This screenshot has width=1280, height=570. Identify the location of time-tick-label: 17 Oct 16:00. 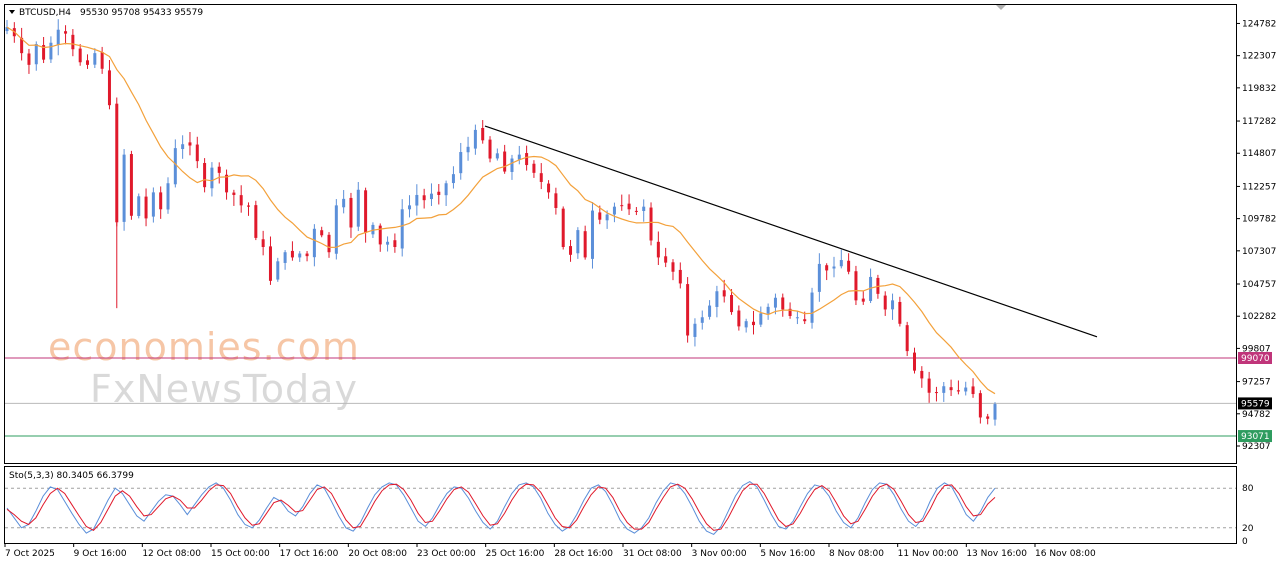
(309, 554).